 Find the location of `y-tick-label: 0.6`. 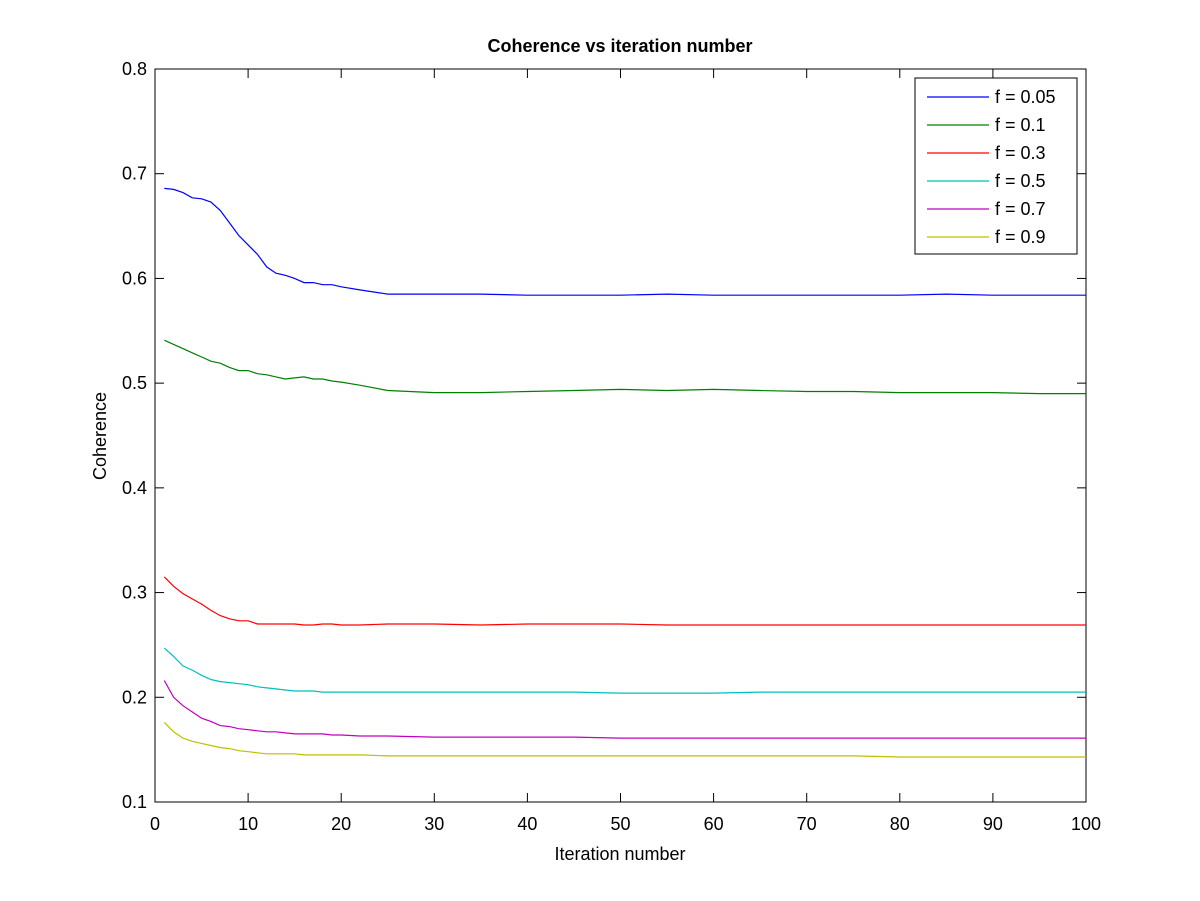

y-tick-label: 0.6 is located at coordinates (134, 278).